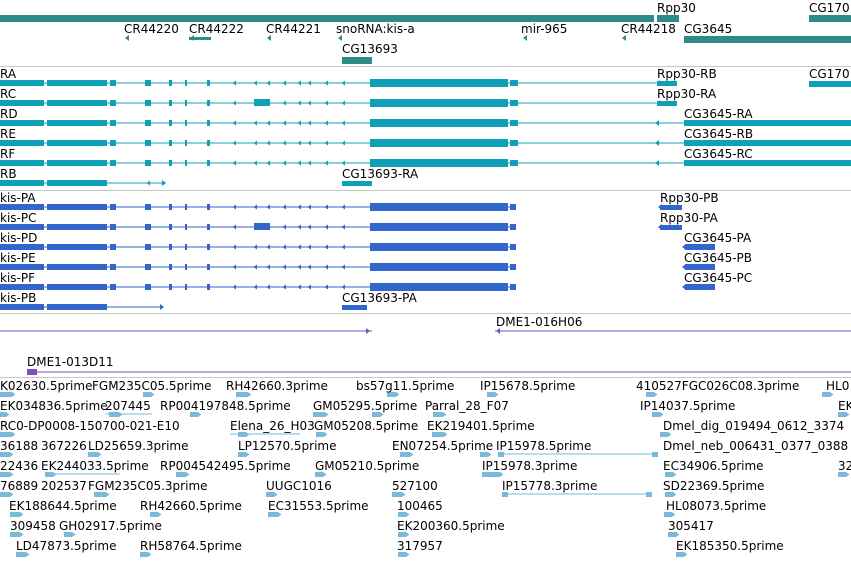 The image size is (851, 562). What do you see at coordinates (18, 278) in the screenshot?
I see `protein-label-kis-pf: kis-PF` at bounding box center [18, 278].